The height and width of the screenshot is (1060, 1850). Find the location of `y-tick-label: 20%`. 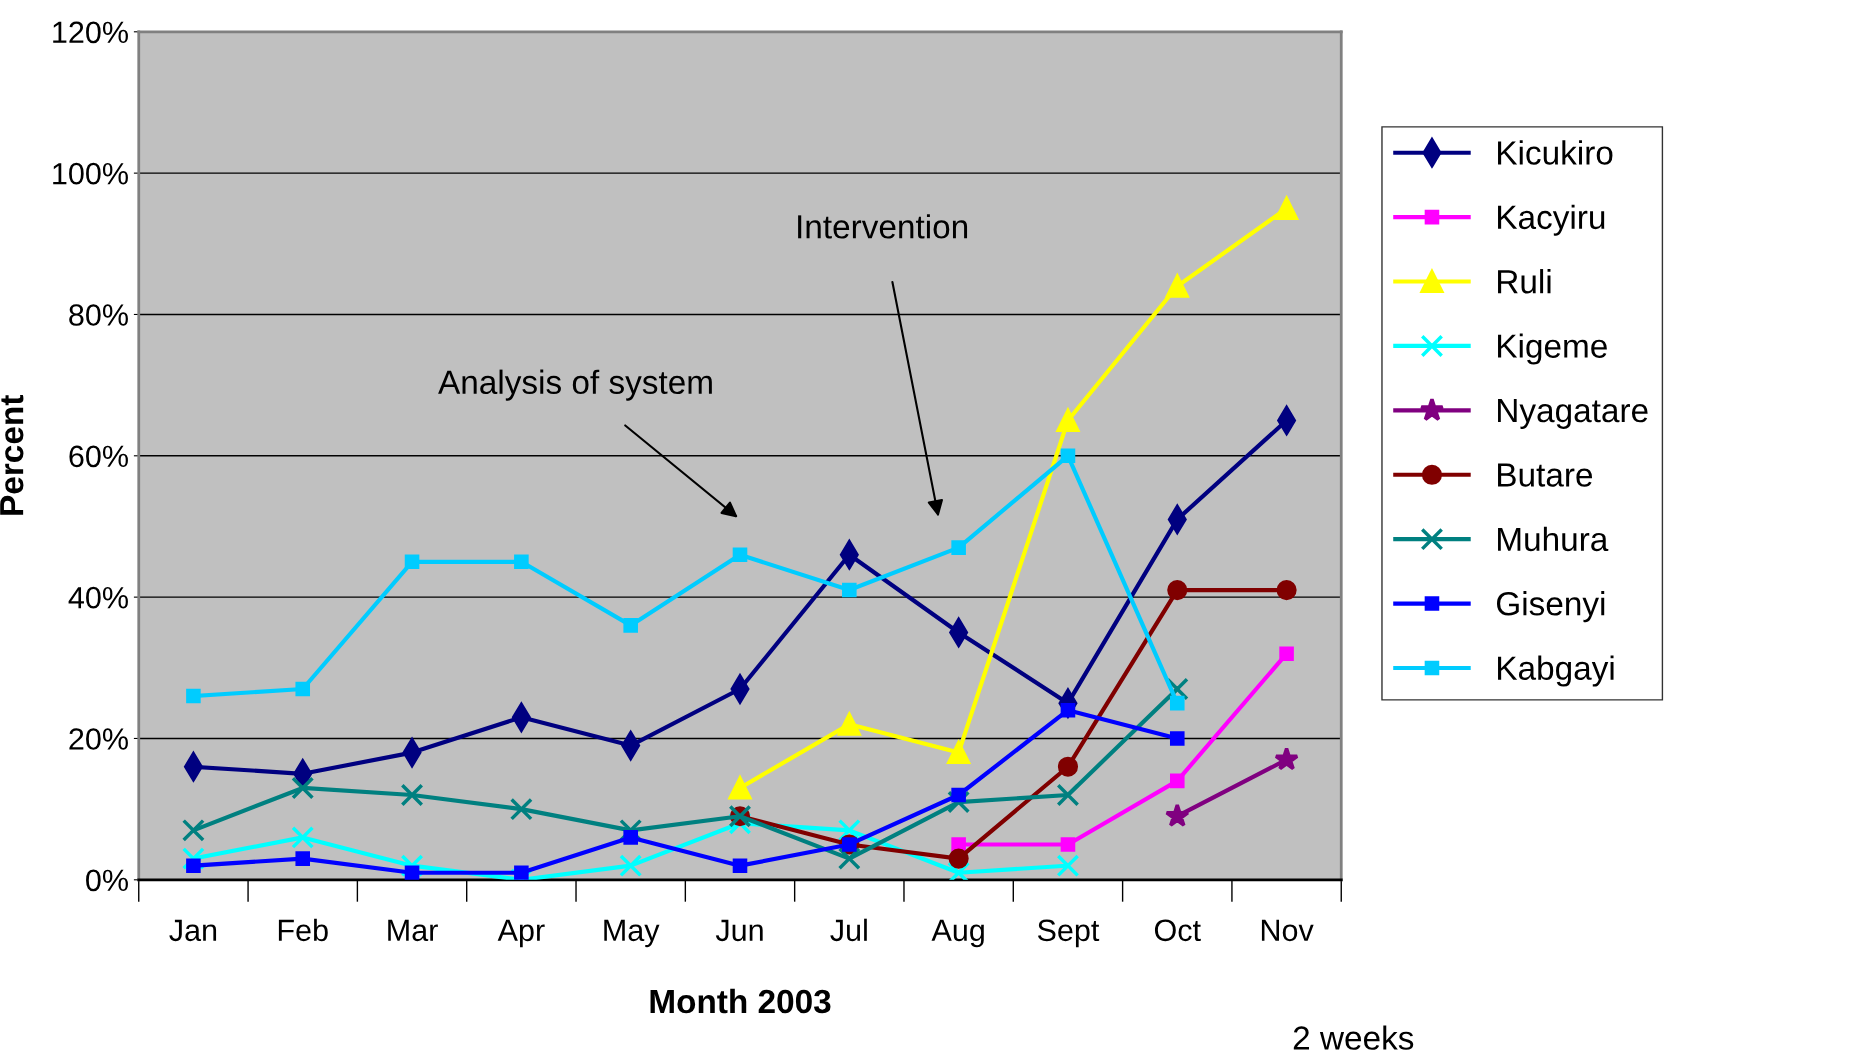

y-tick-label: 20% is located at coordinates (98, 739).